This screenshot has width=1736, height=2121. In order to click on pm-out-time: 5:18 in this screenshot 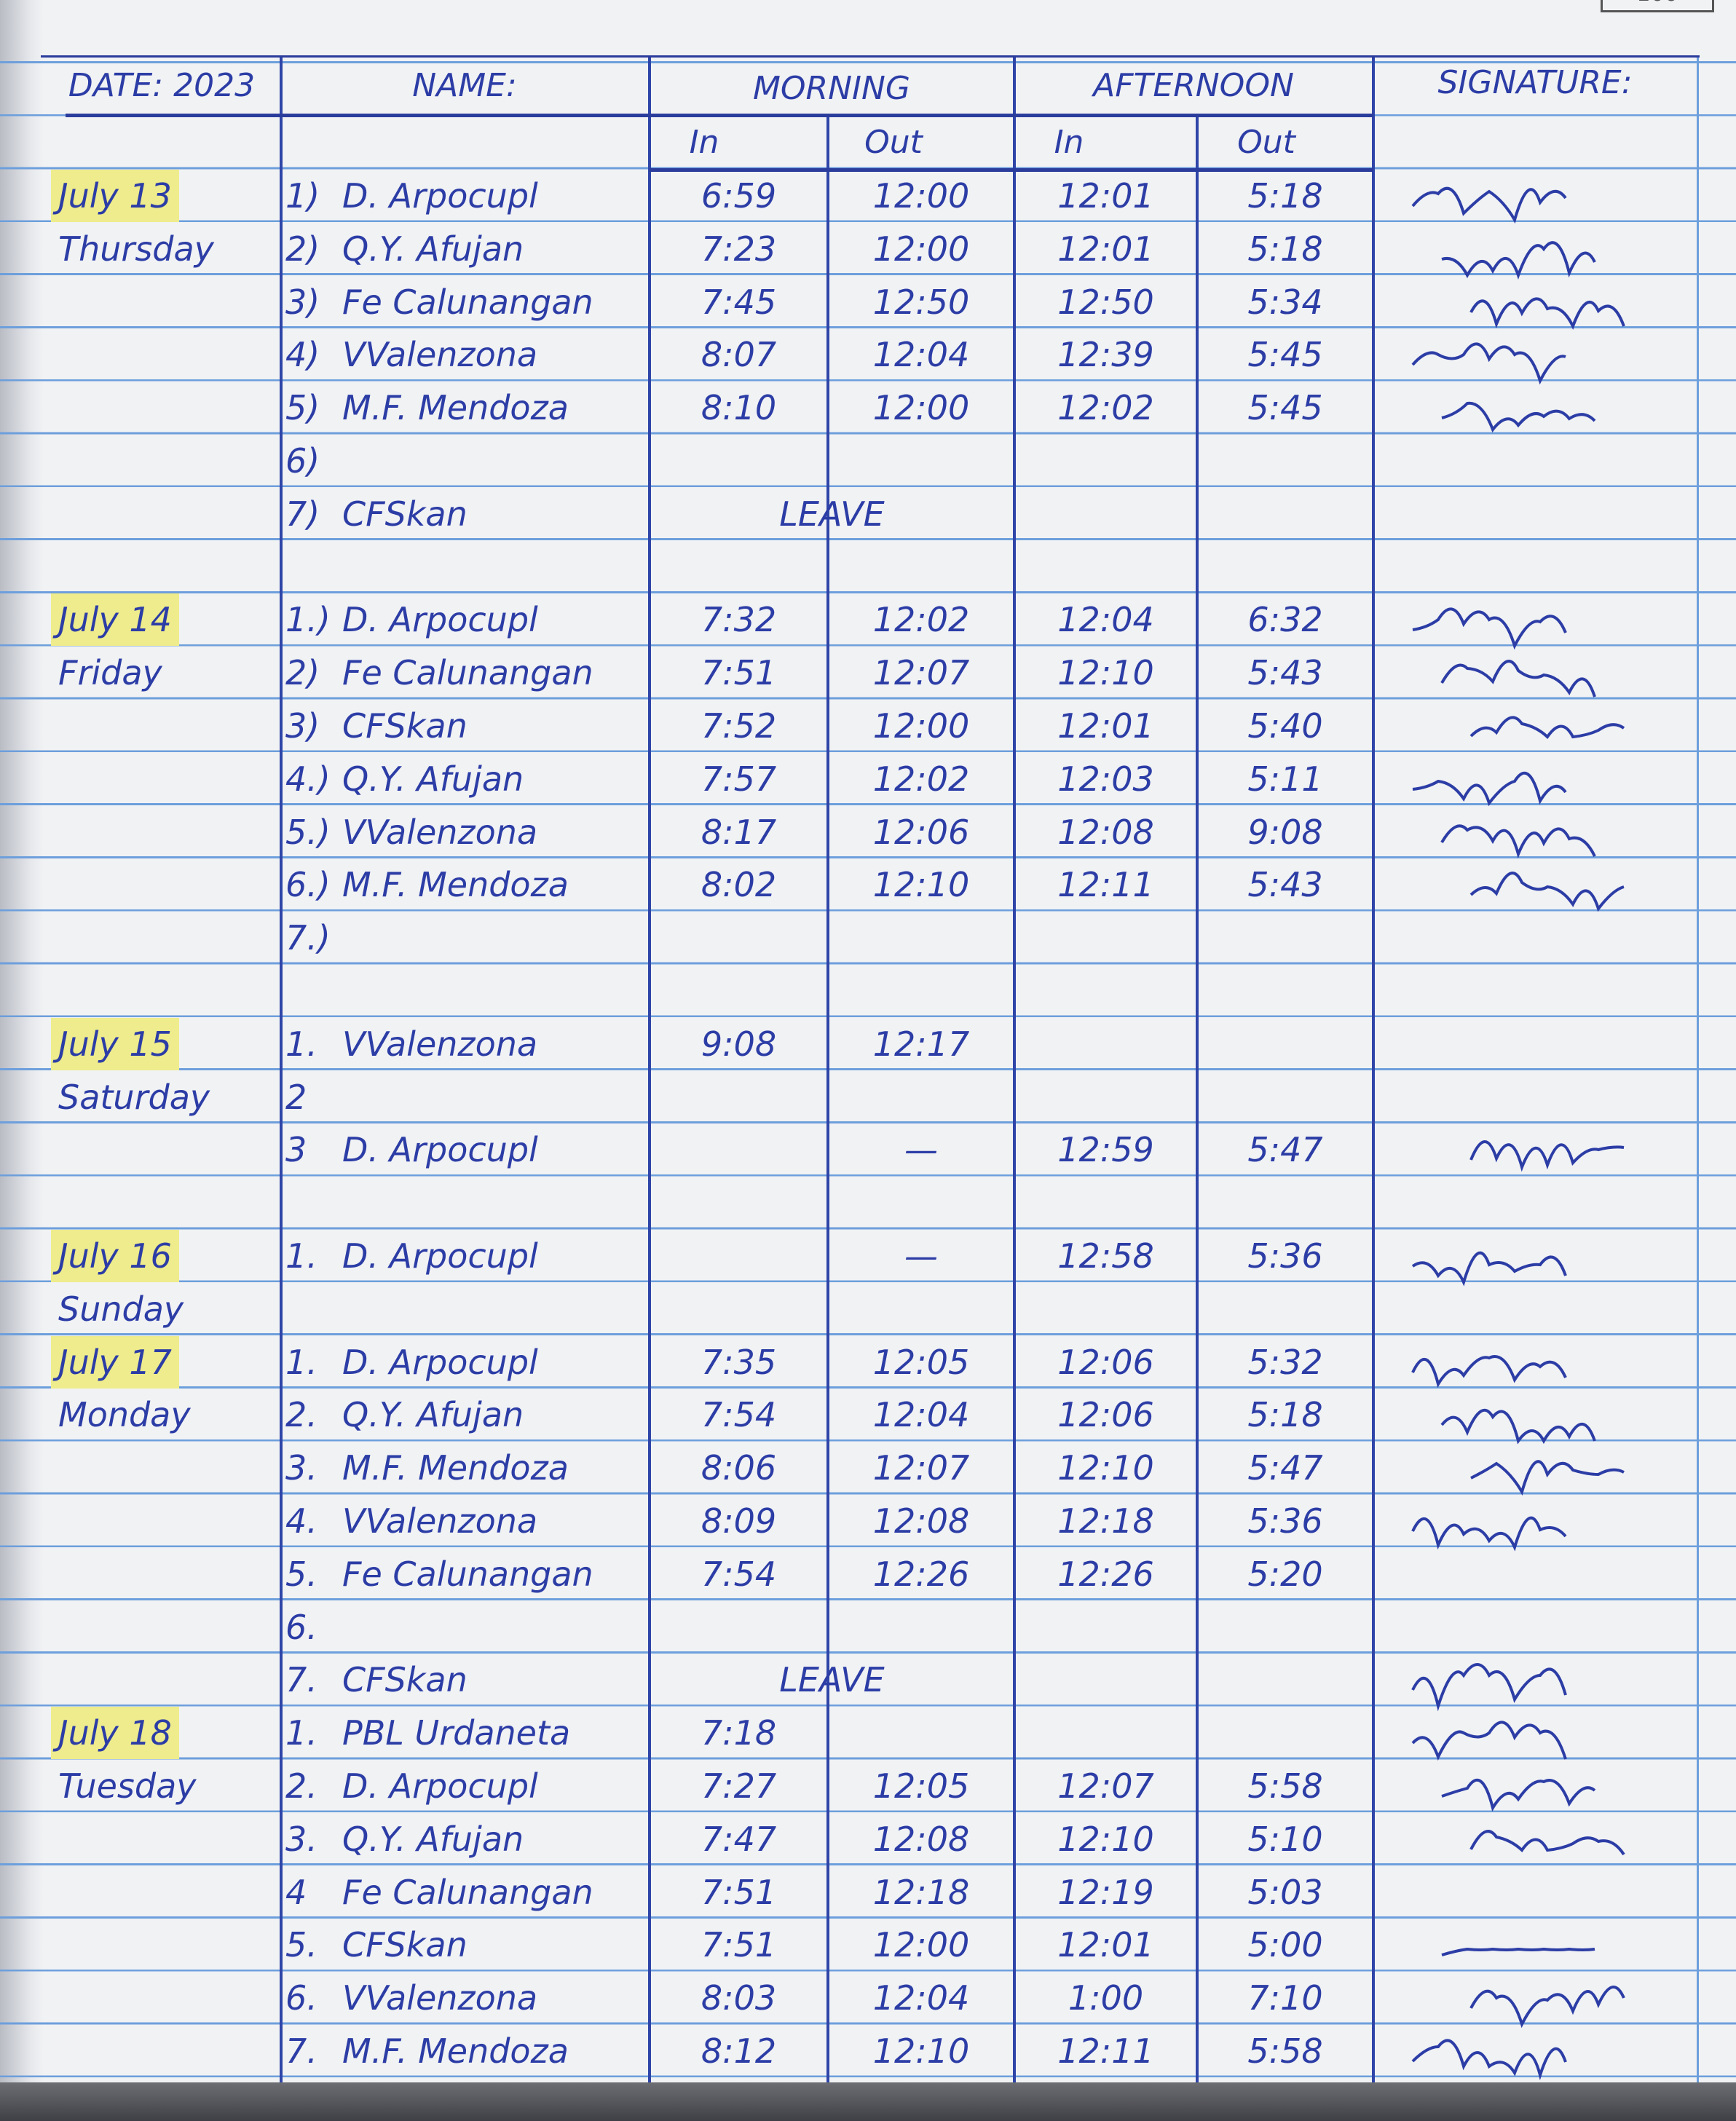, I will do `click(1285, 1415)`.